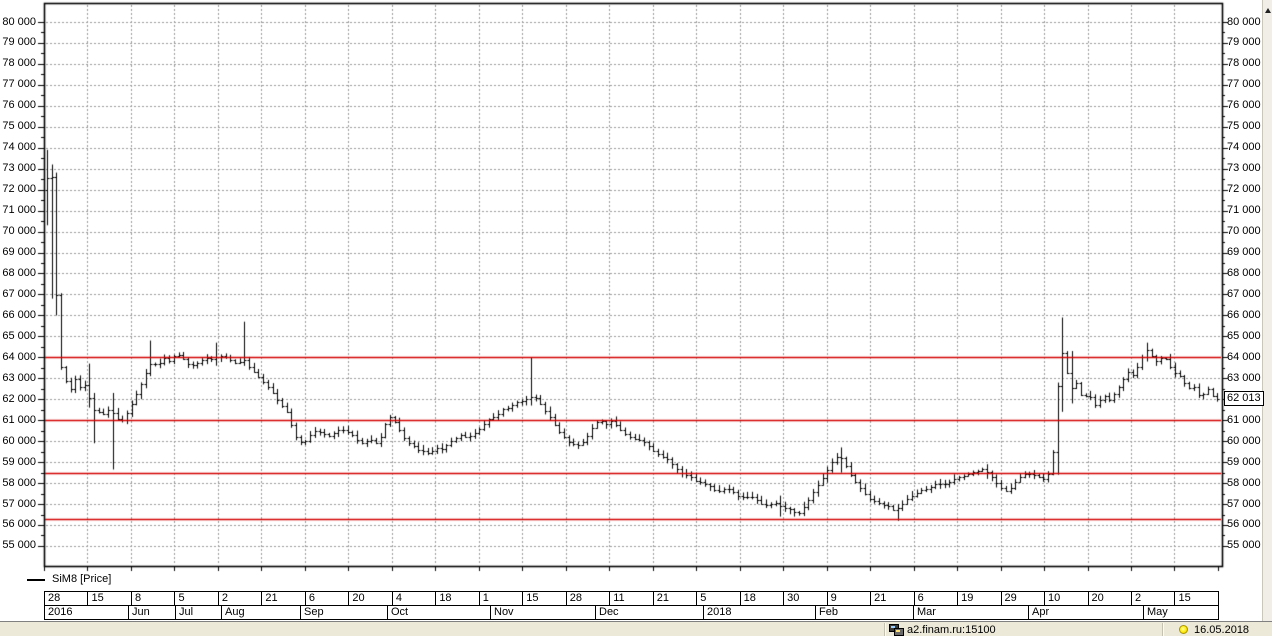 This screenshot has width=1272, height=636. I want to click on x-axis-month-cell: 2018, so click(759, 612).